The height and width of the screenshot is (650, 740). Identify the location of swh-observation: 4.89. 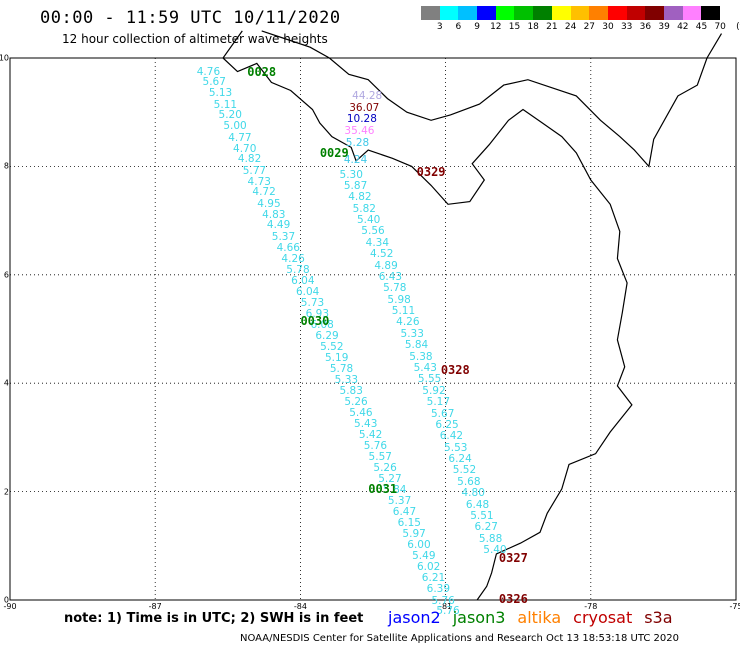
(386, 265).